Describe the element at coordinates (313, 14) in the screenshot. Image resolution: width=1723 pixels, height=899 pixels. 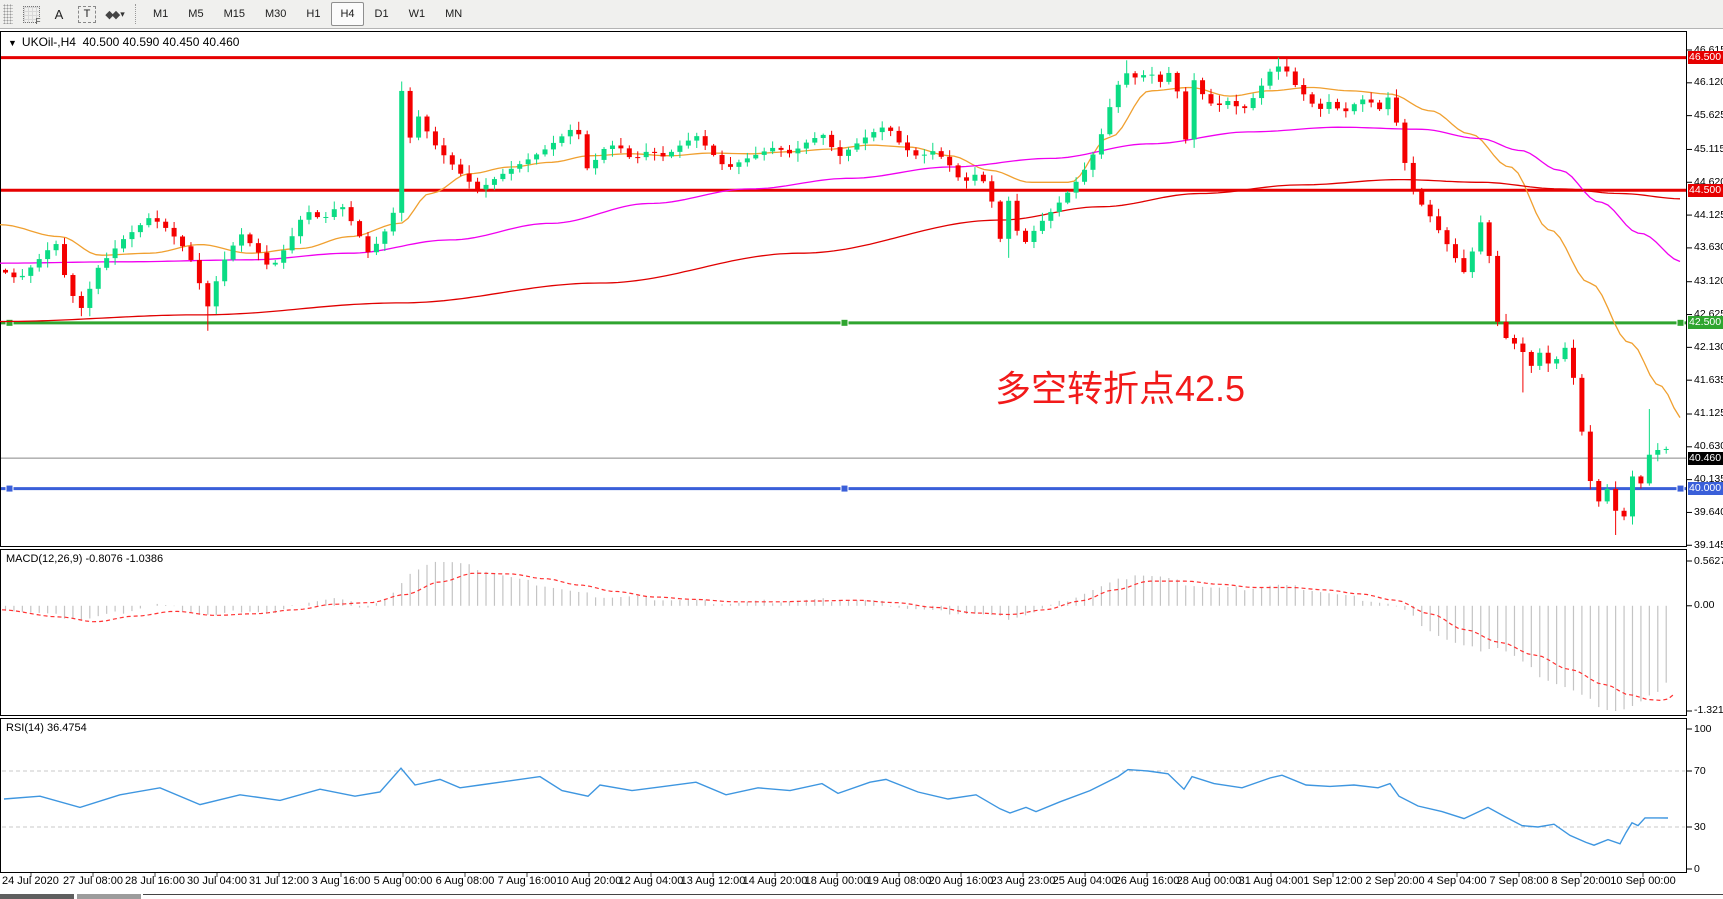
I see `timeframe-button-h1: H1` at that location.